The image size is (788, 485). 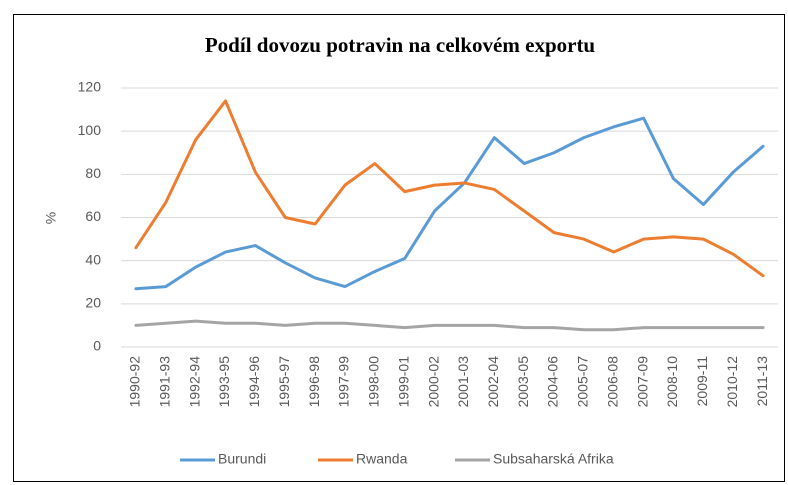 What do you see at coordinates (553, 382) in the screenshot?
I see `x-tick-label: 2004-06` at bounding box center [553, 382].